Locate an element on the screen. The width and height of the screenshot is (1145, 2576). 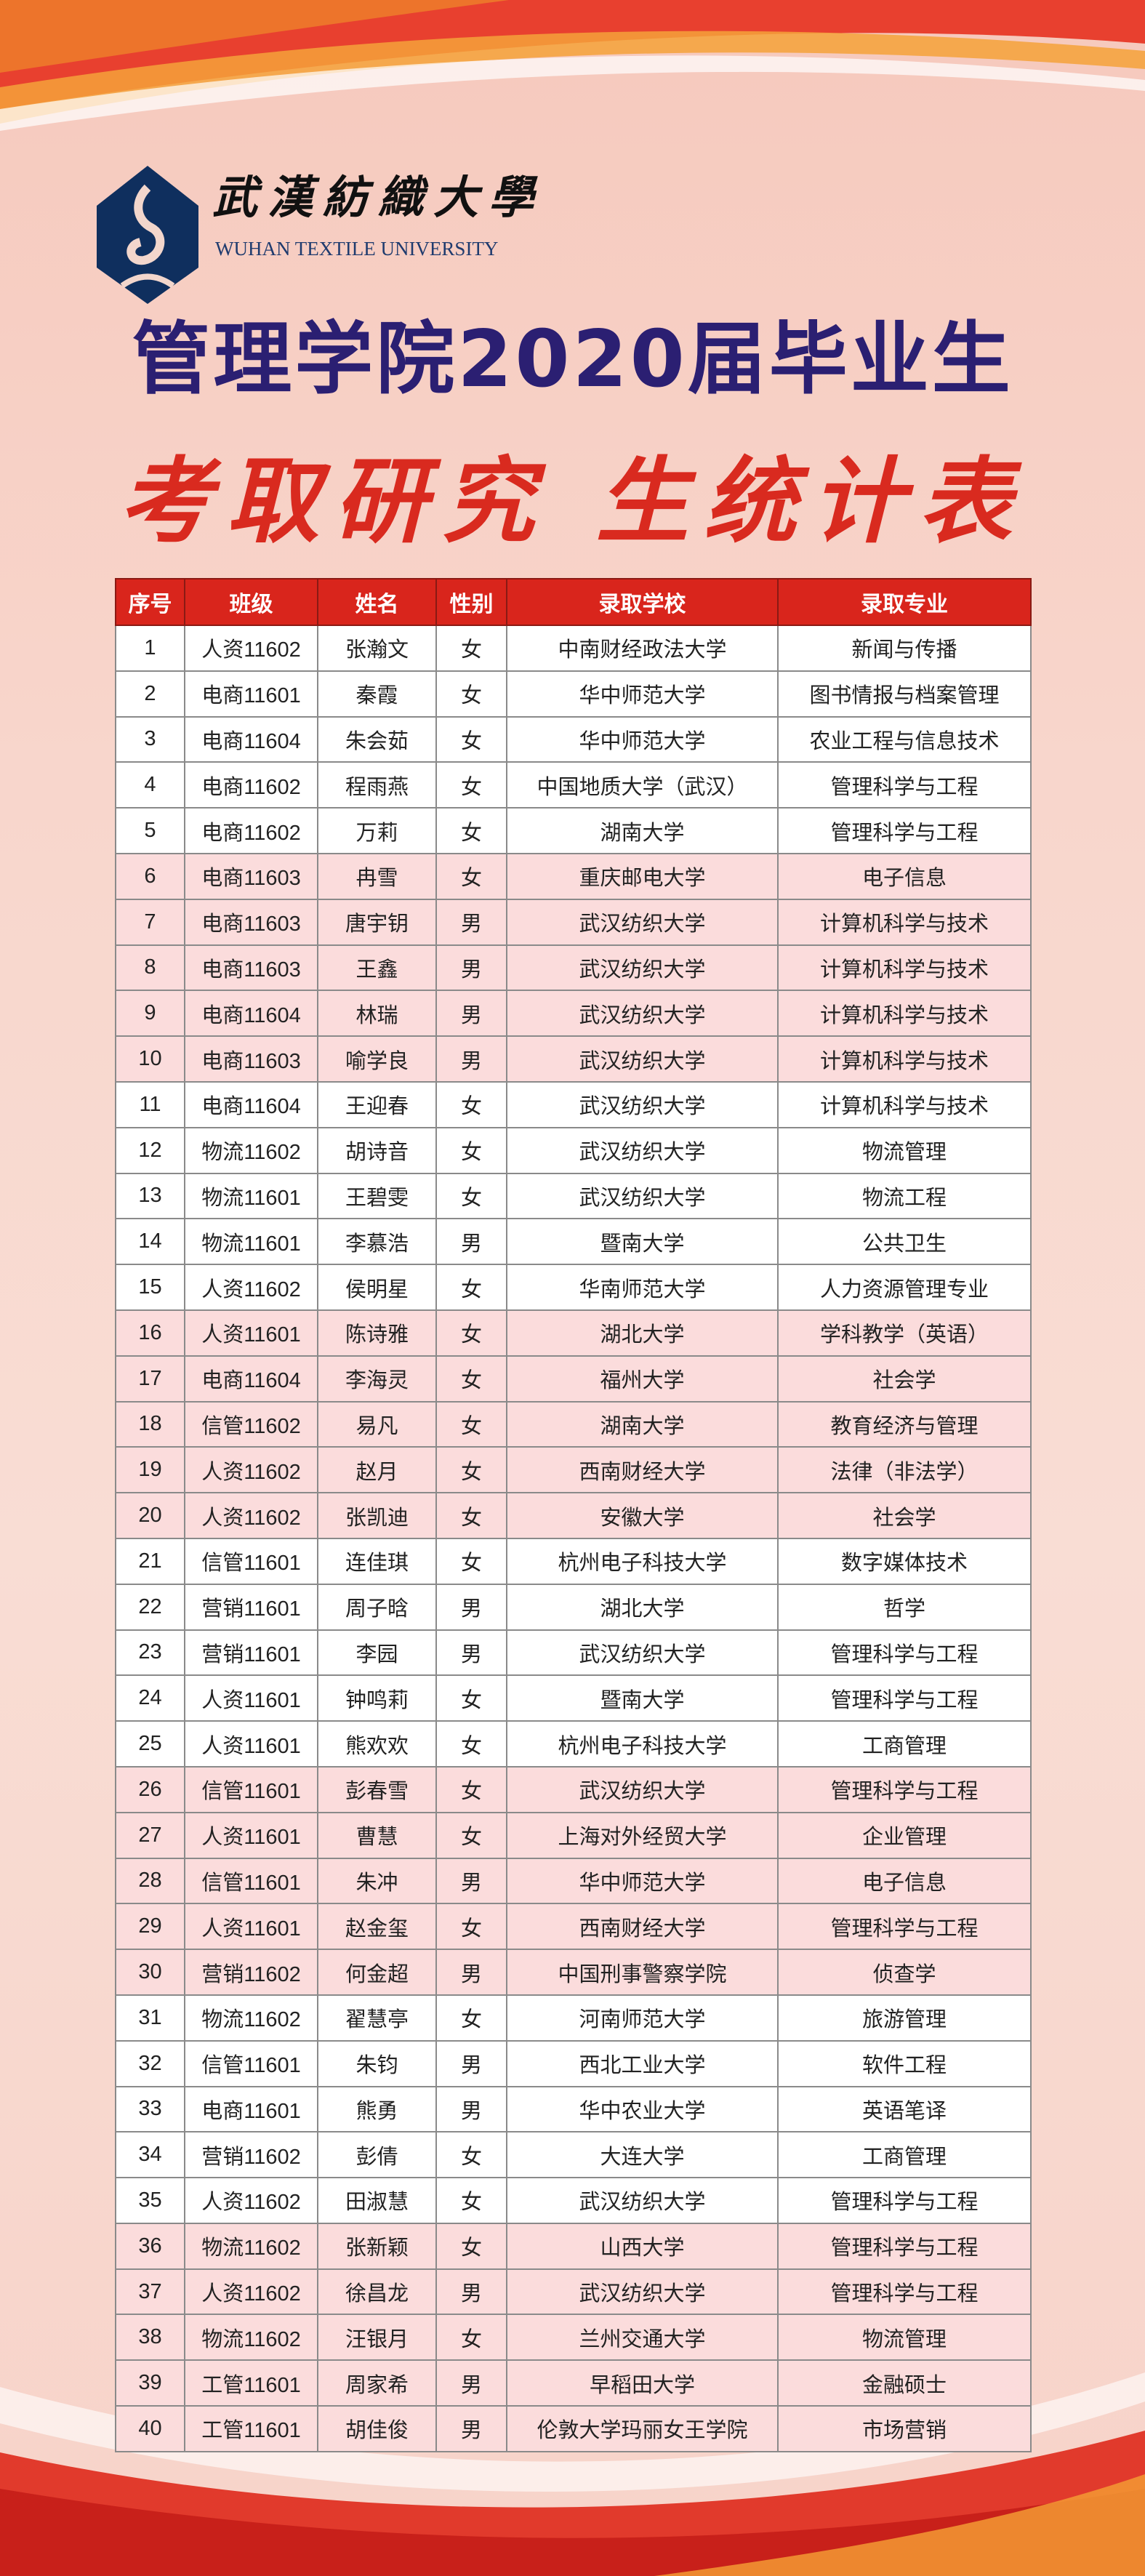
row-number: 28 is located at coordinates (150, 1881).